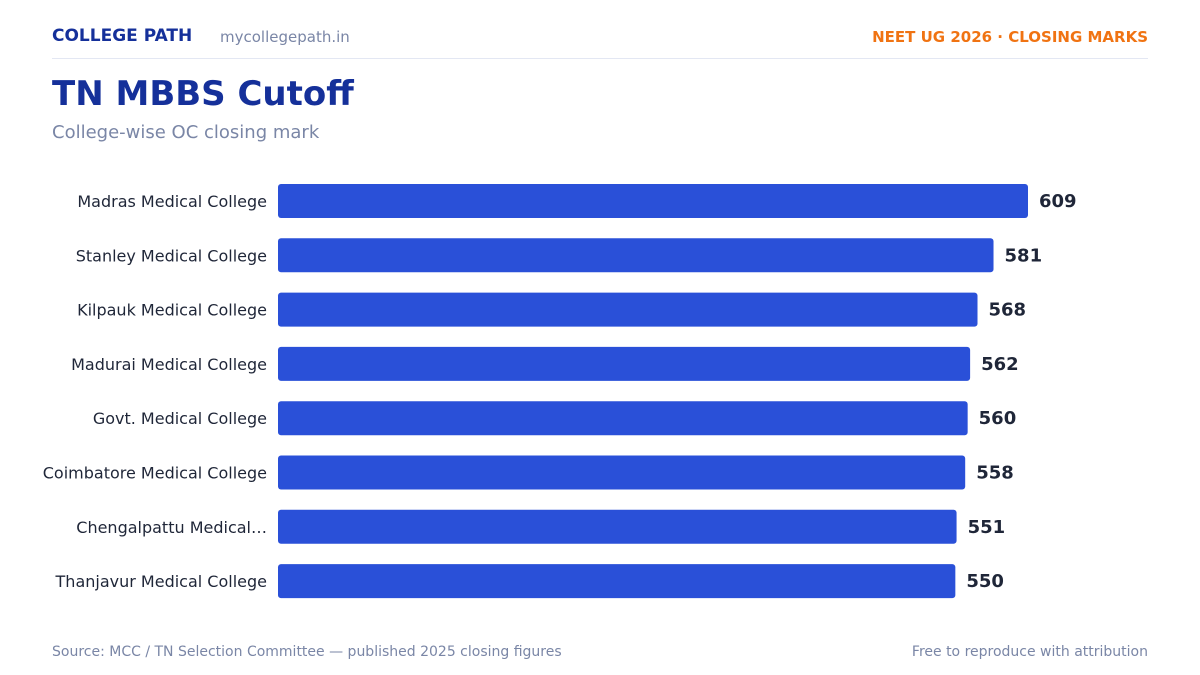  I want to click on category-label: Madras Medical College, so click(172, 201).